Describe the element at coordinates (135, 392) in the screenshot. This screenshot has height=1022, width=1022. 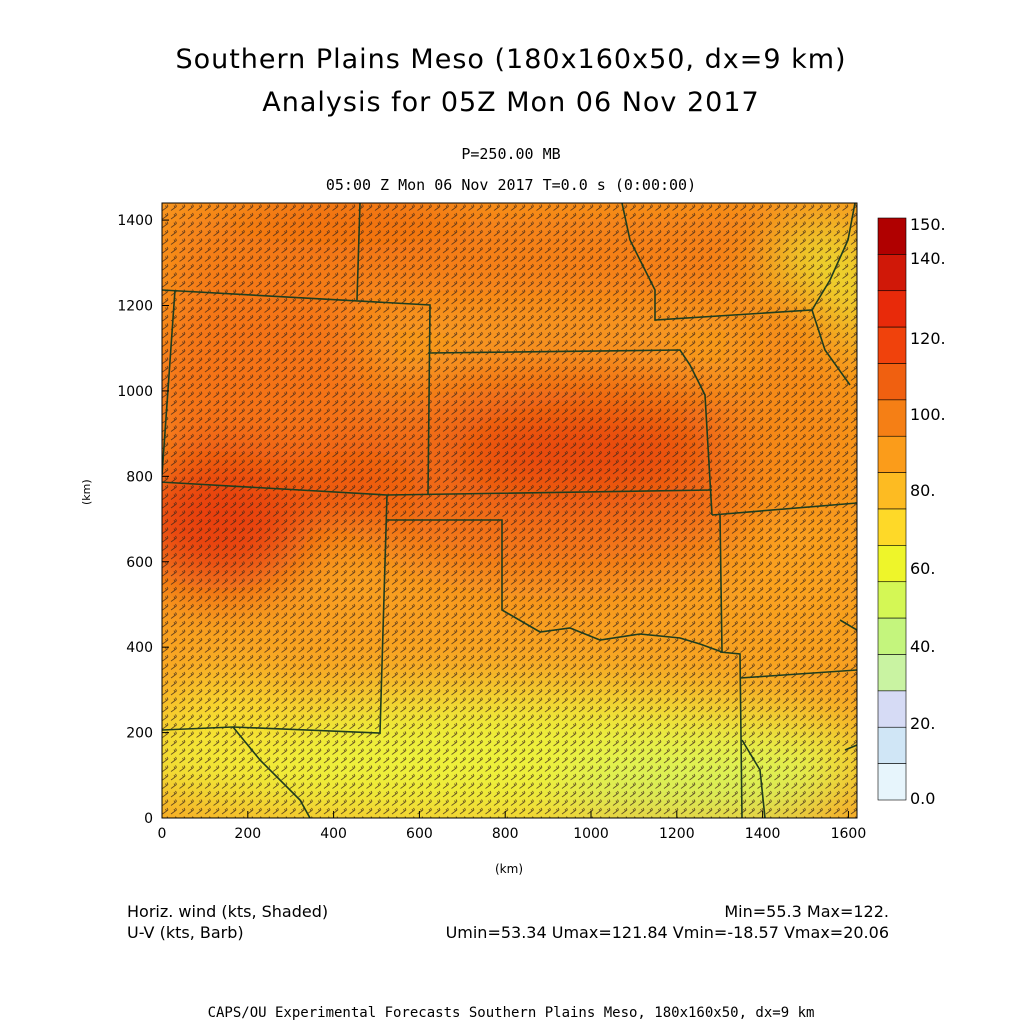
I see `y-tick-label: 1000` at that location.